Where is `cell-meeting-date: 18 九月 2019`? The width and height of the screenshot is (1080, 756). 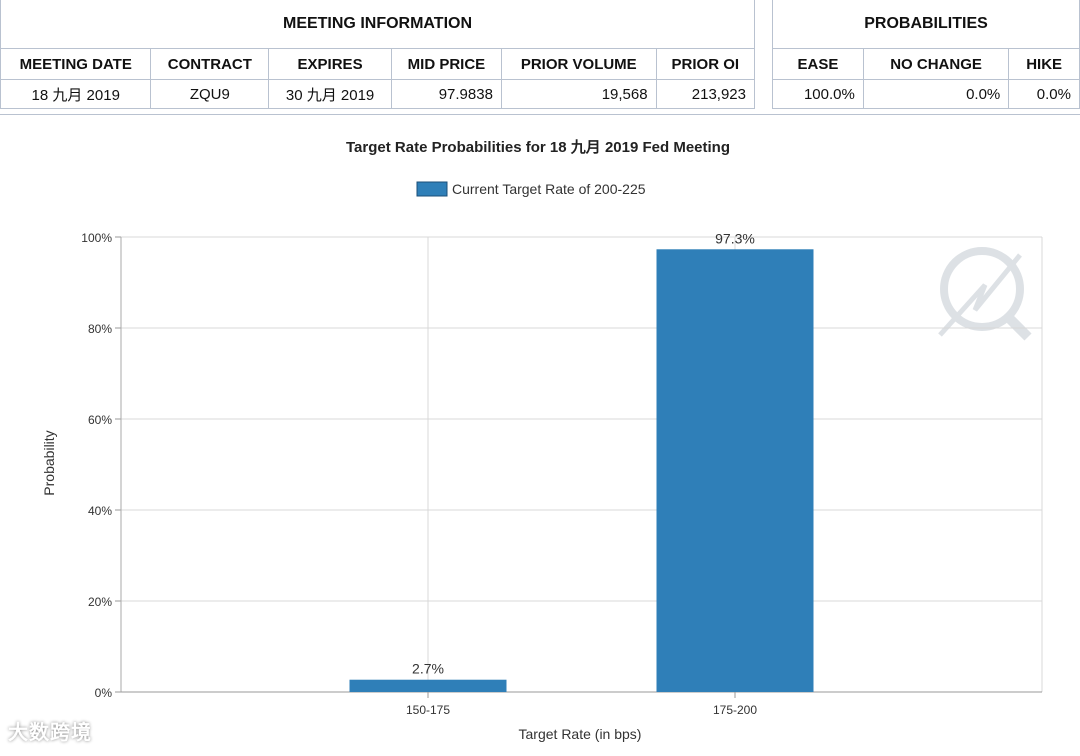 cell-meeting-date: 18 九月 2019 is located at coordinates (76, 94).